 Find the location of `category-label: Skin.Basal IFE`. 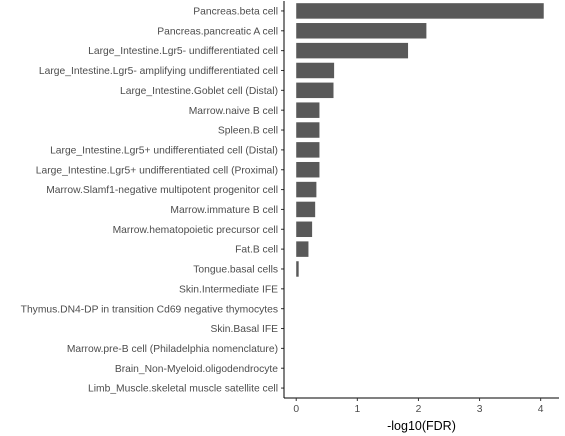

category-label: Skin.Basal IFE is located at coordinates (244, 329).